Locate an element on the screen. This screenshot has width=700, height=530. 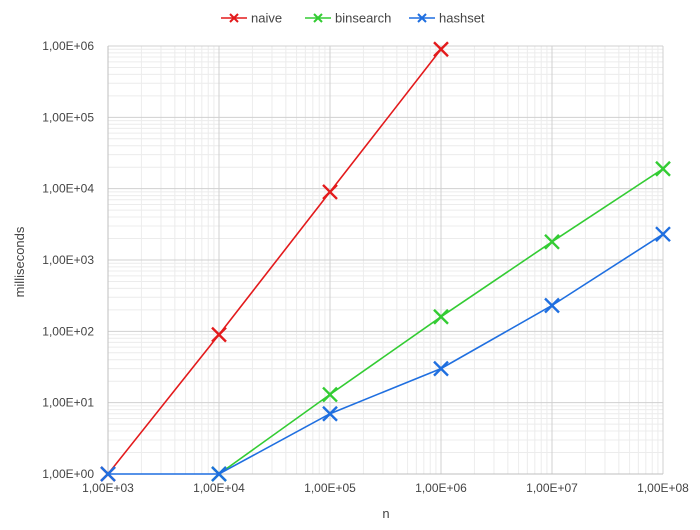
x-tick-label: 1,00E+08 is located at coordinates (663, 488).